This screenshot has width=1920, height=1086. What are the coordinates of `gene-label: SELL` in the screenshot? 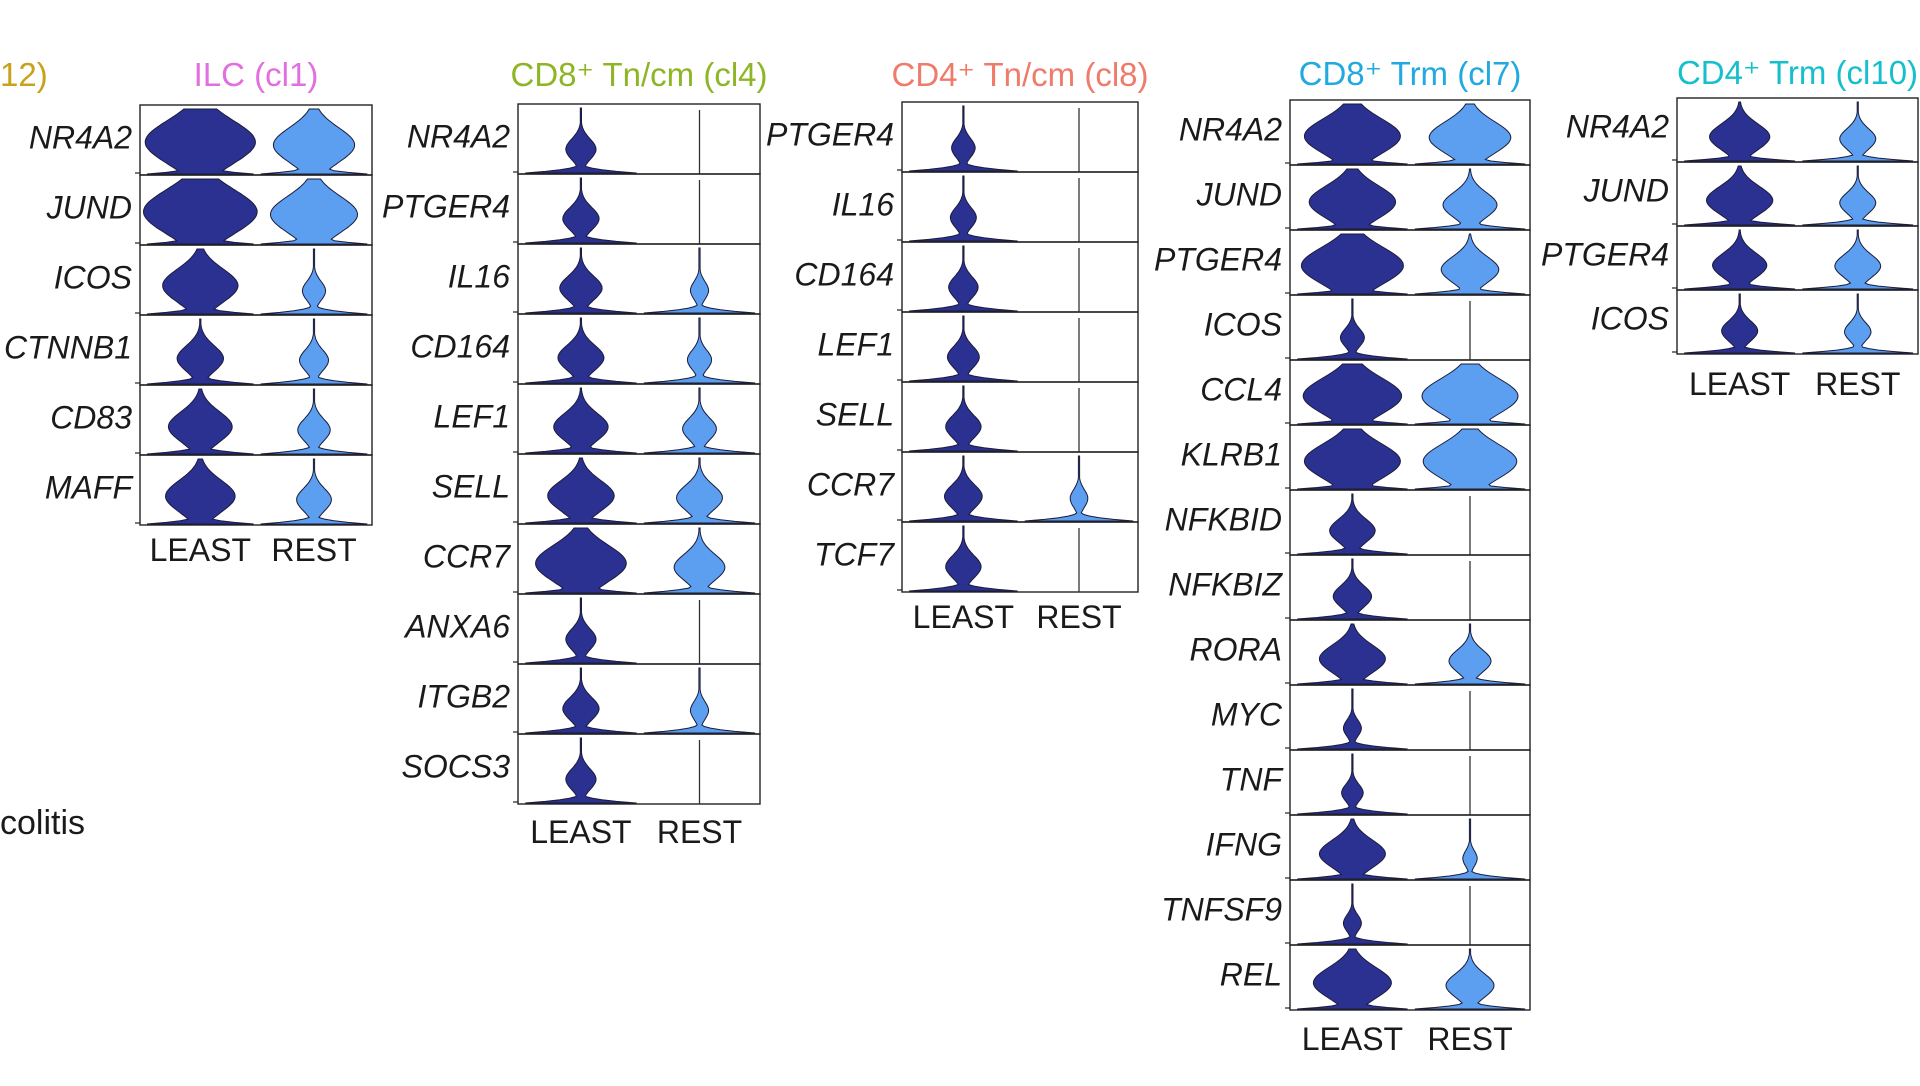 It's located at (855, 414).